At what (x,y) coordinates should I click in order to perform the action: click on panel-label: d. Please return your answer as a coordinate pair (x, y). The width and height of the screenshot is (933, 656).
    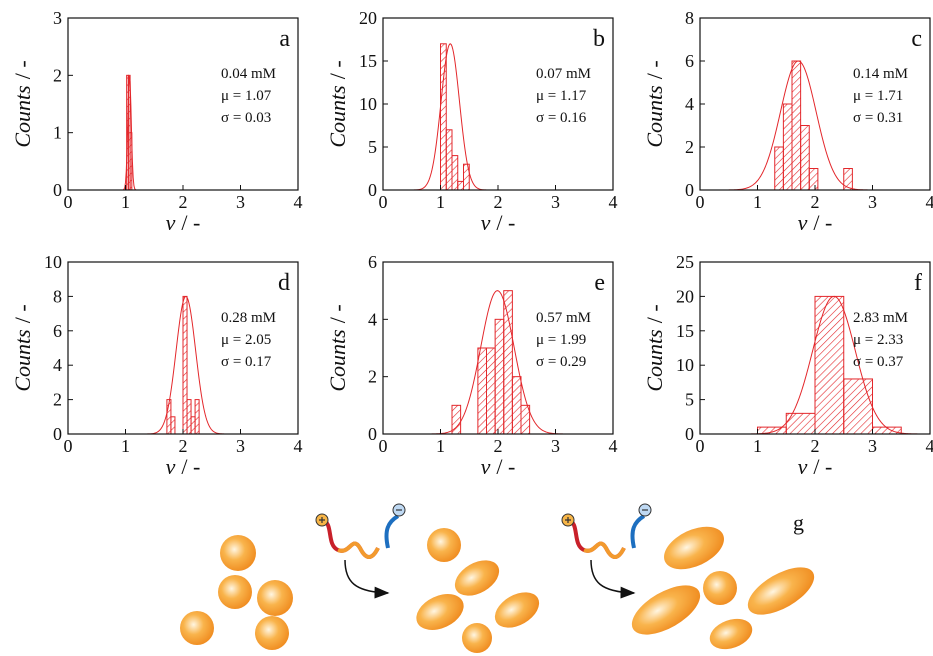
    Looking at the image, I should click on (284, 283).